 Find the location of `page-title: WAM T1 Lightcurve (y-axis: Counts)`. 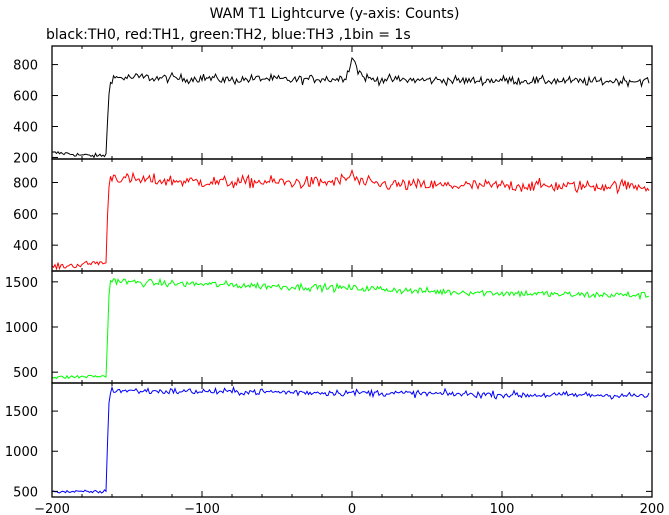

page-title: WAM T1 Lightcurve (y-axis: Counts) is located at coordinates (334, 14).